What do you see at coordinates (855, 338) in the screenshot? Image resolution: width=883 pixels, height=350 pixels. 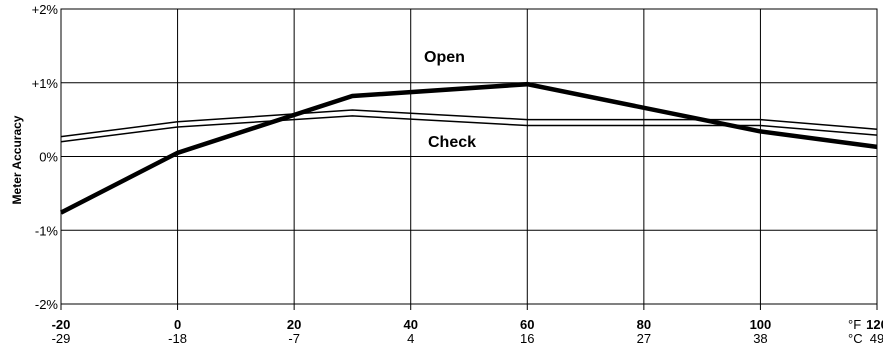 I see `x-unit-celsius: °C` at bounding box center [855, 338].